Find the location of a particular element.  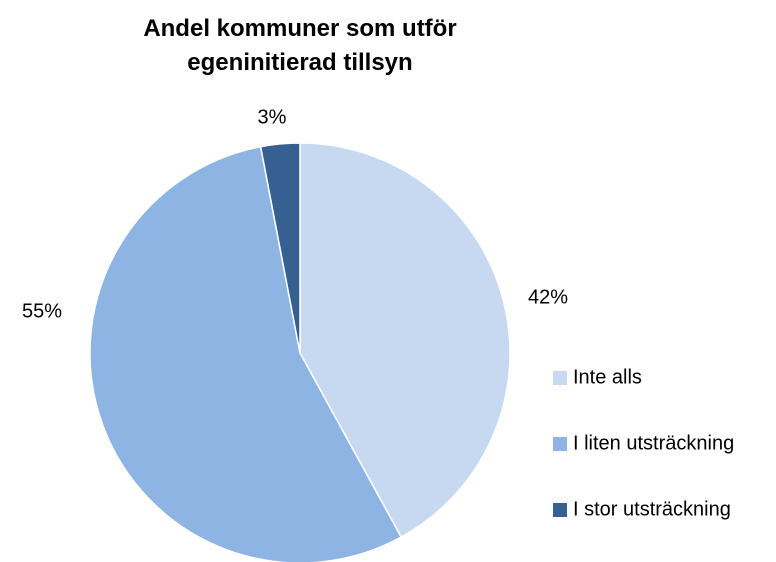

legend-label: I stor utsträckning is located at coordinates (652, 509).